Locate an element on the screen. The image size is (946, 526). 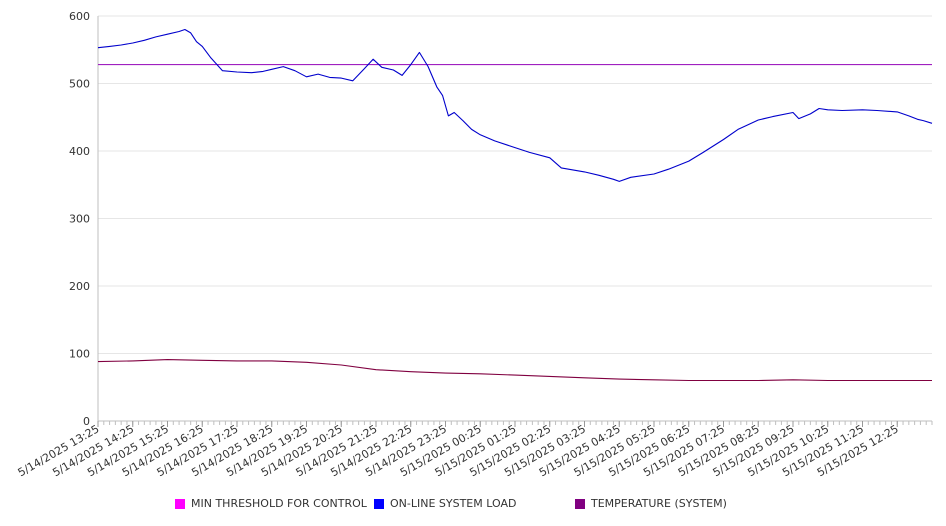
legend-item-system-load: ON-LINE SYSTEM LOAD is located at coordinates (445, 503).